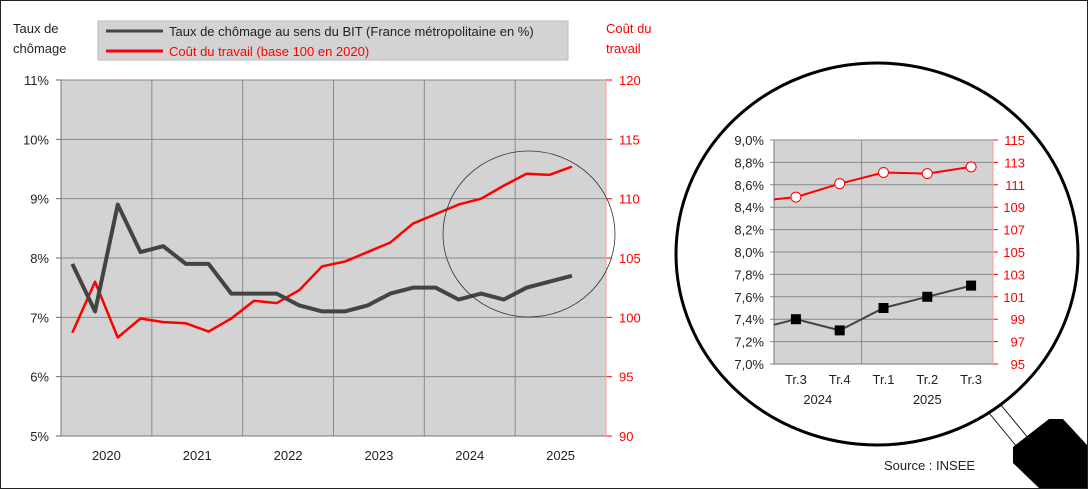 This screenshot has width=1088, height=489. I want to click on zoom-y2-tick-label: 109, so click(1014, 207).